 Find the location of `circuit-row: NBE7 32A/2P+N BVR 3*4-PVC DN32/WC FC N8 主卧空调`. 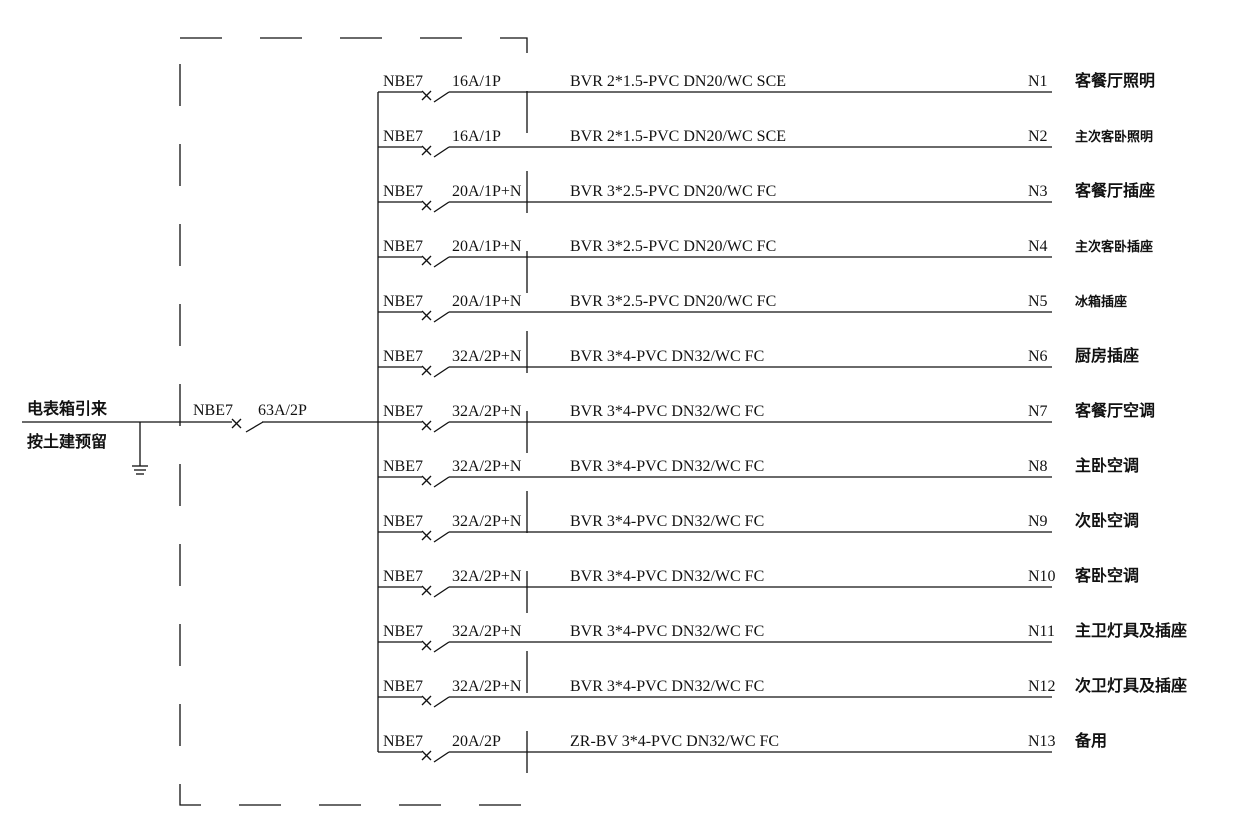

circuit-row: NBE7 32A/2P+N BVR 3*4-PVC DN32/WC FC N8 主卧空调 is located at coordinates (758, 472).